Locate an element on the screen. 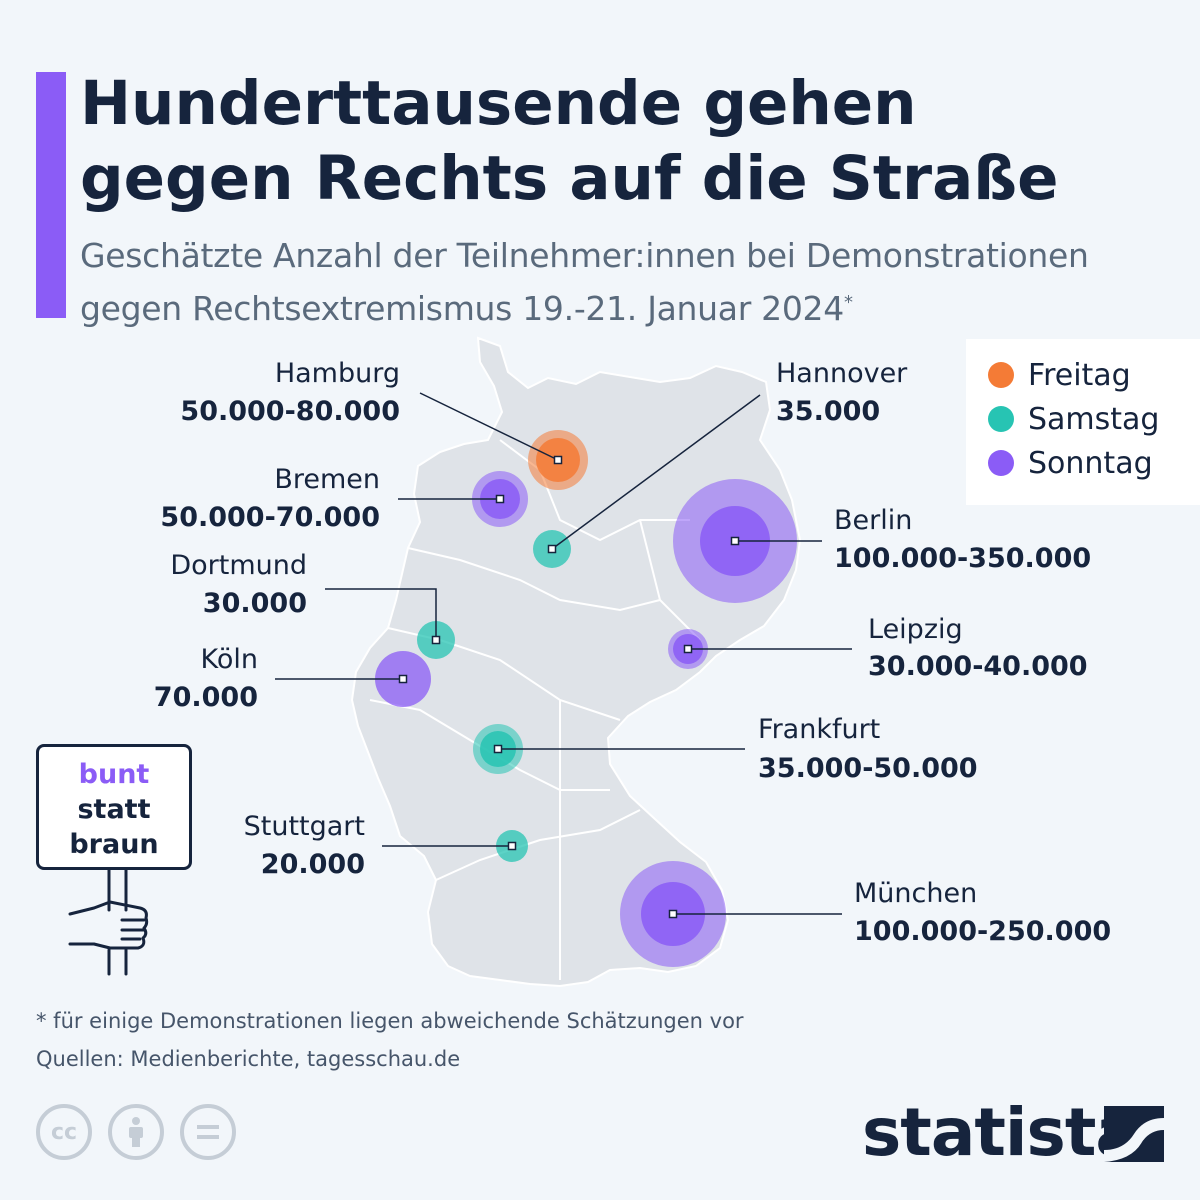 The height and width of the screenshot is (1200, 1200). city-name-hamburg: Hamburg is located at coordinates (337, 373).